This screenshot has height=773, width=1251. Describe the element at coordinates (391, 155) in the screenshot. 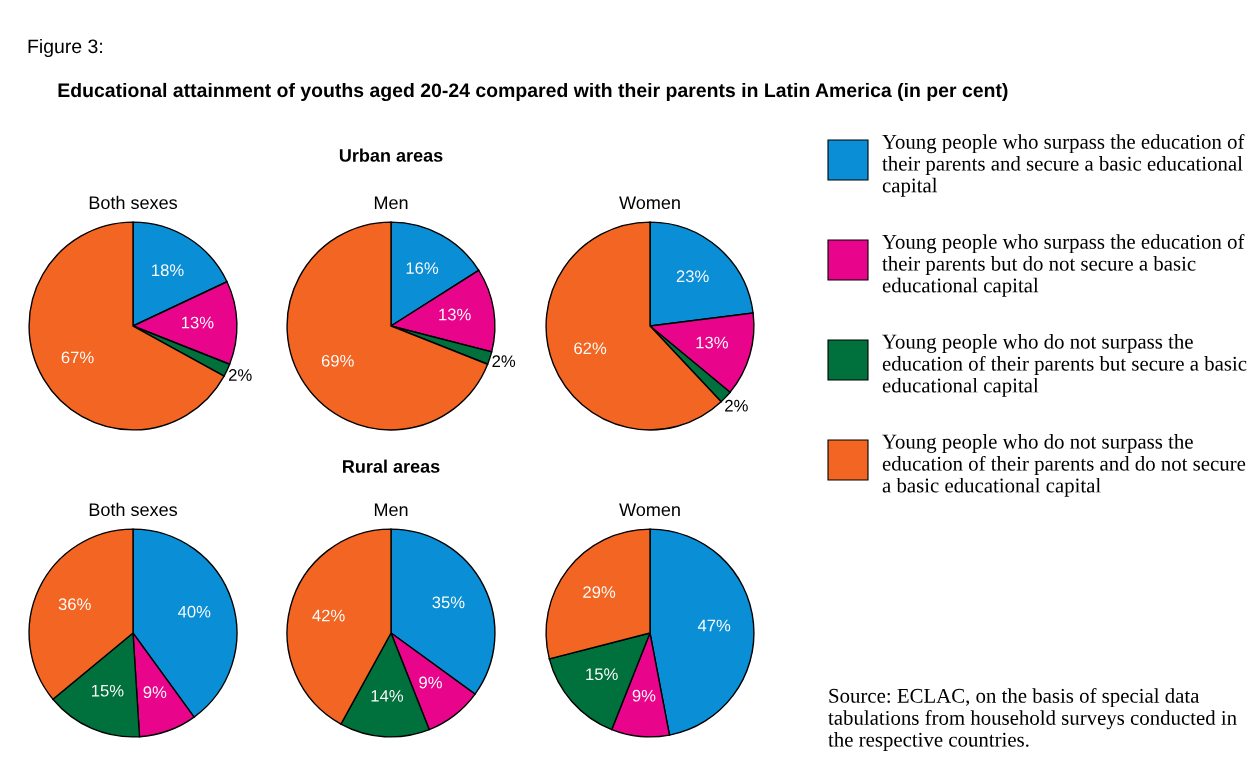

I see `text: Urban areas` at that location.